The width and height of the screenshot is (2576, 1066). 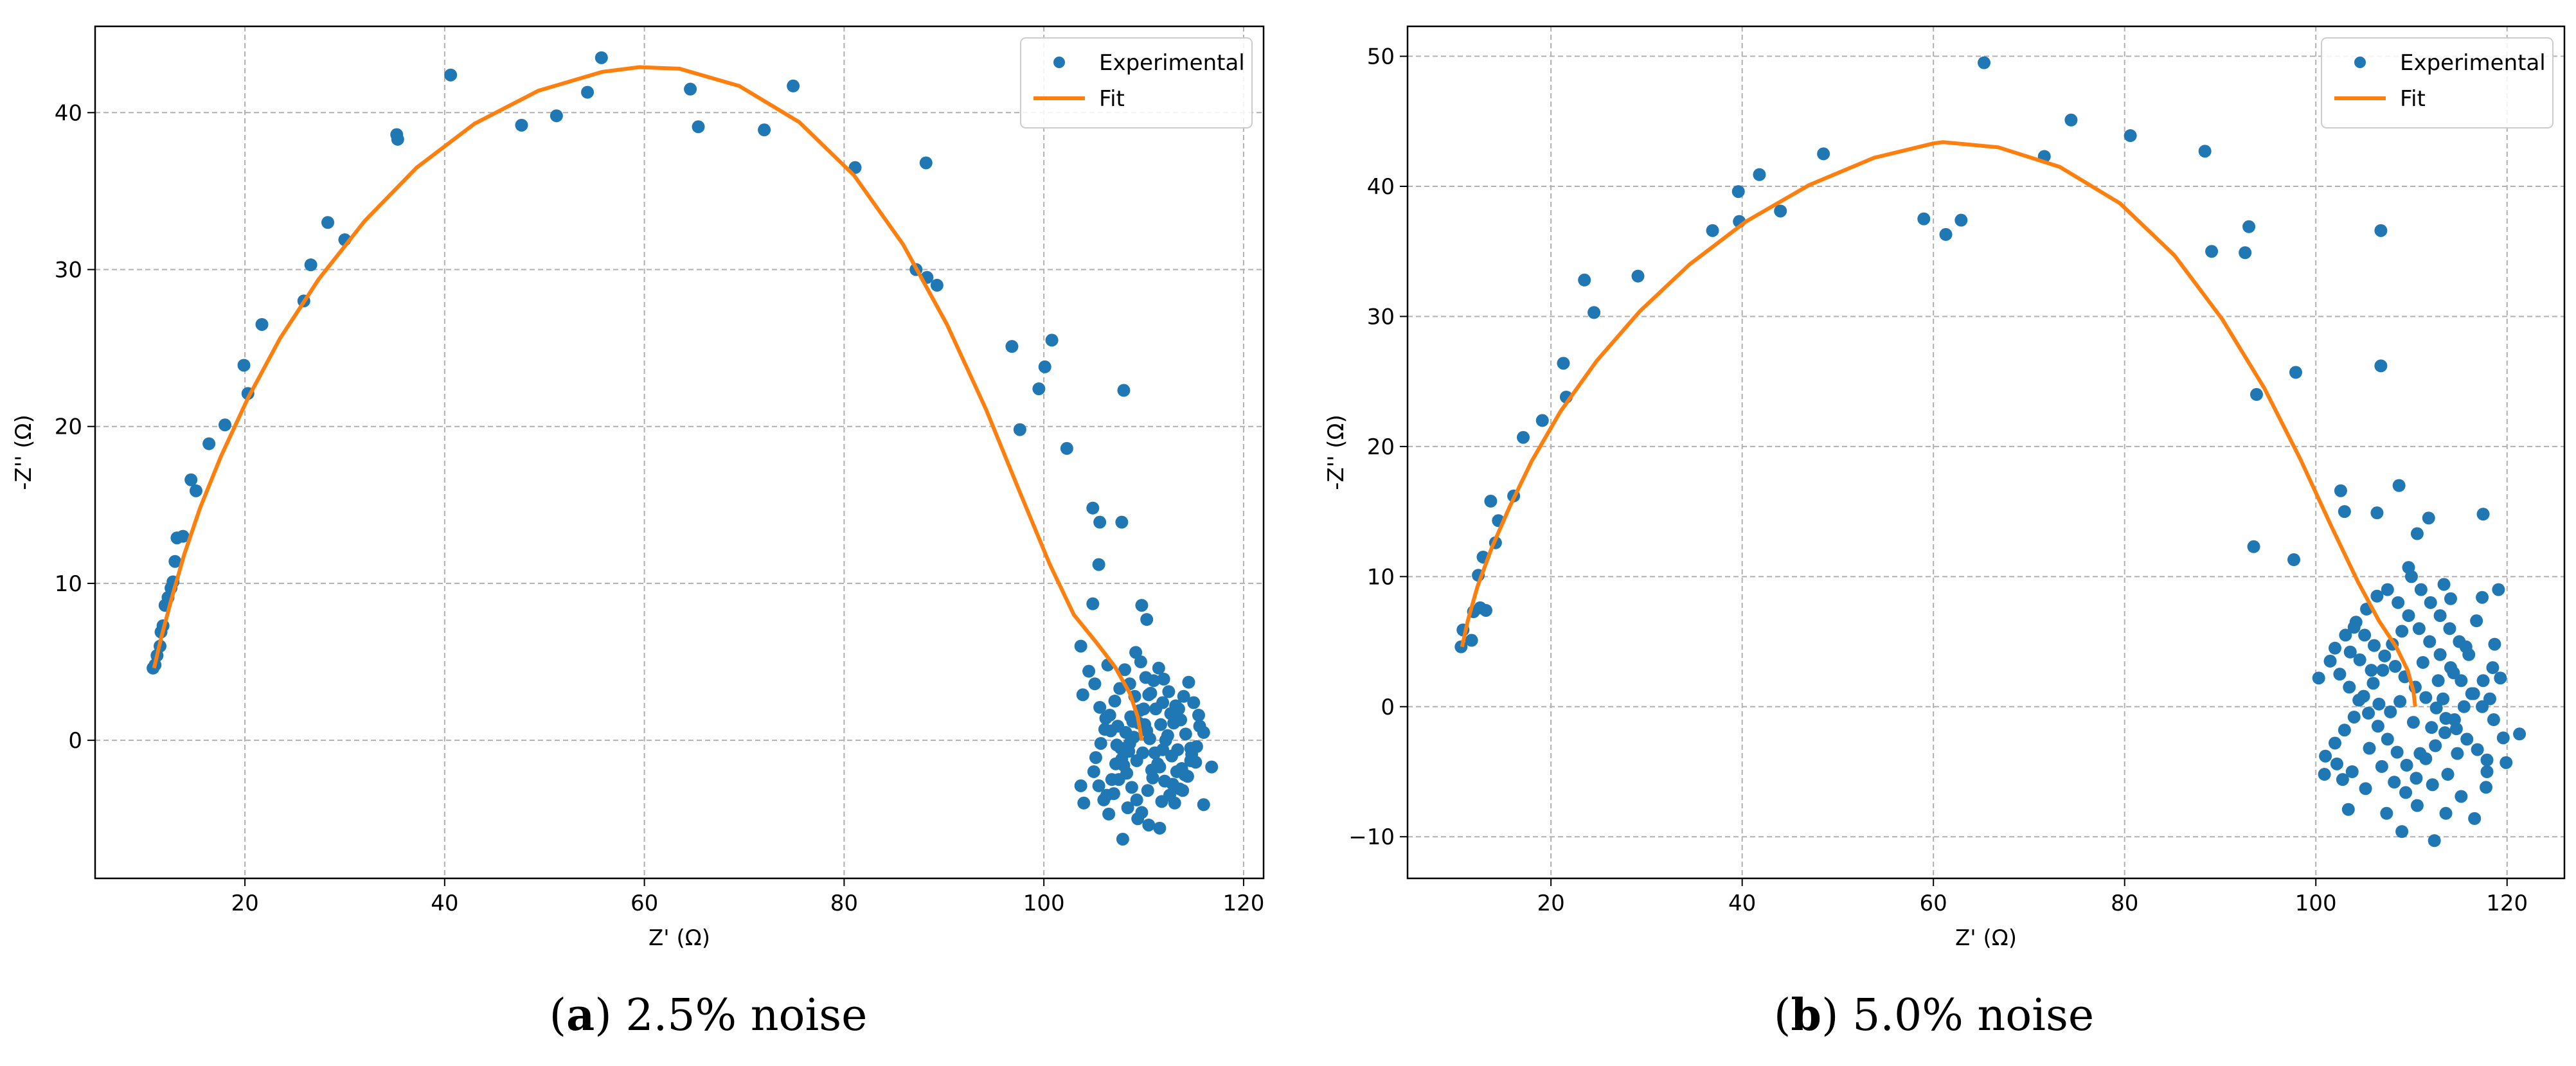 What do you see at coordinates (1172, 63) in the screenshot?
I see `legend-label: Experimental` at bounding box center [1172, 63].